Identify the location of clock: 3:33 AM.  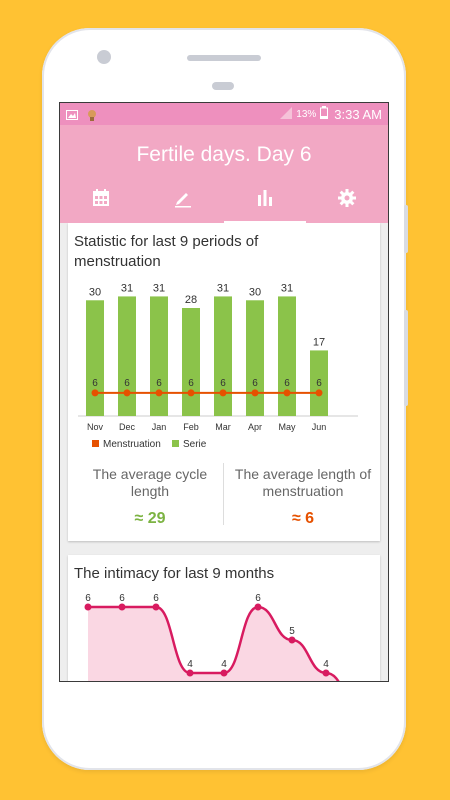
(358, 114).